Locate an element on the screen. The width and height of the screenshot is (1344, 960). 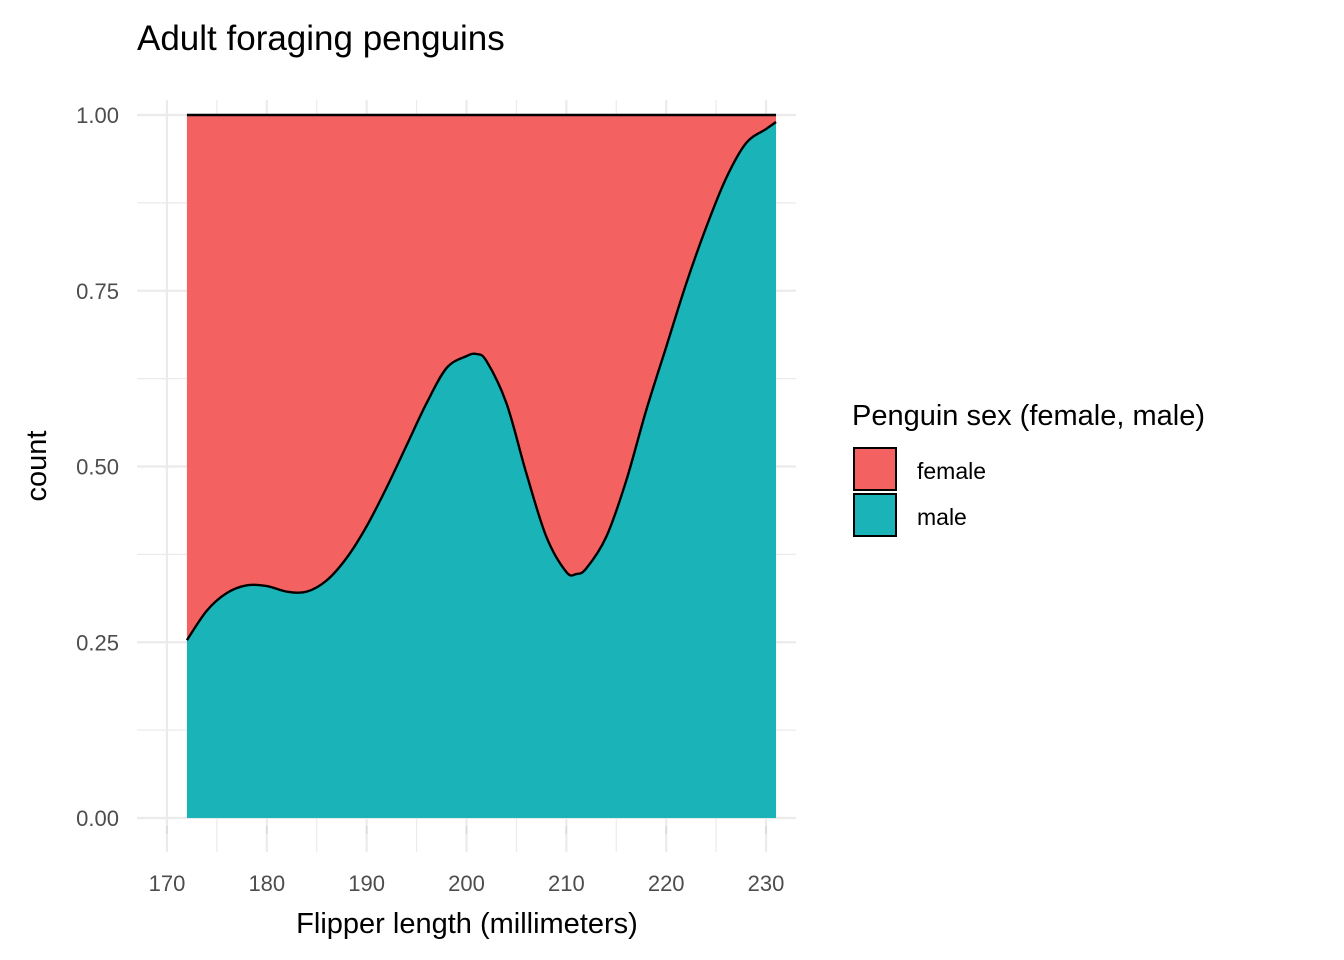
legend-key-male is located at coordinates (875, 515).